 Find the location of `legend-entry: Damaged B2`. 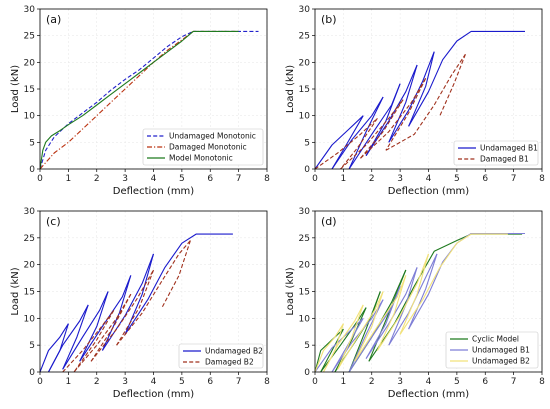

legend-entry: Damaged B2 is located at coordinates (229, 362).